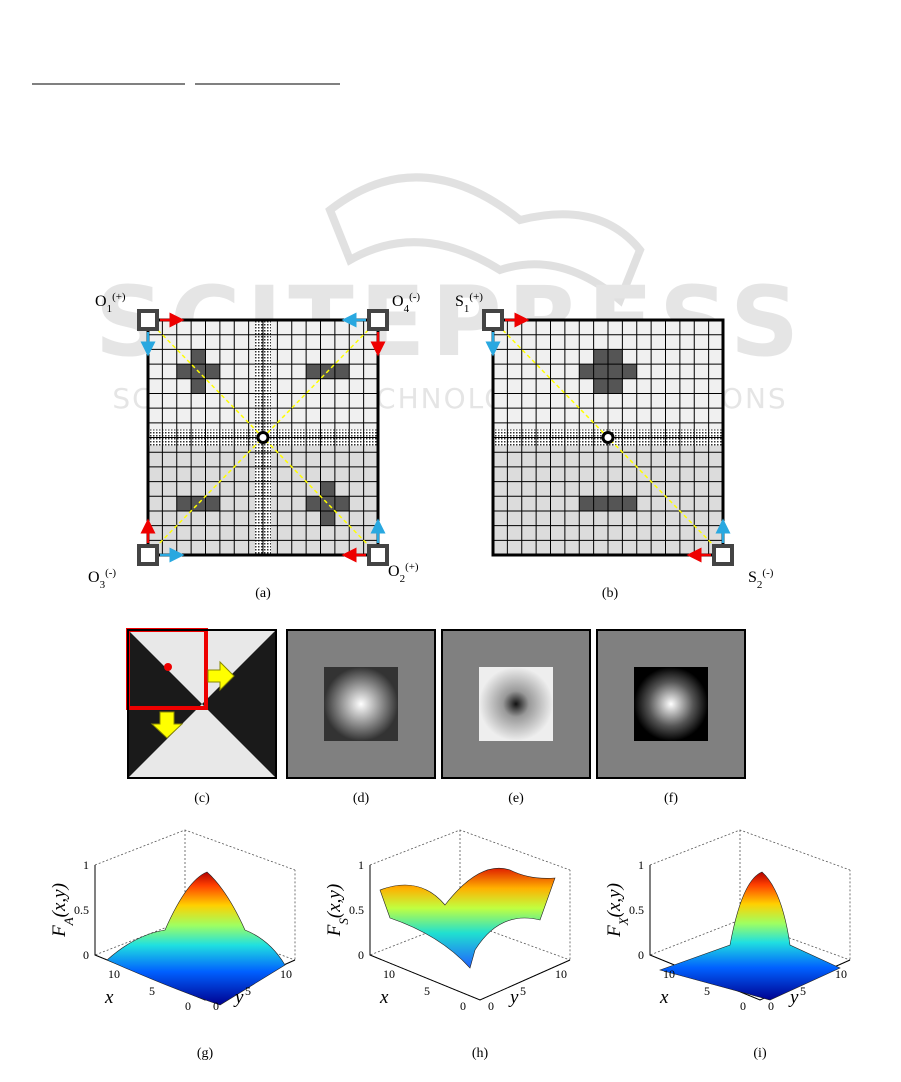 Image resolution: width=901 pixels, height=1082 pixels. Describe the element at coordinates (167, 725) in the screenshot. I see `arrow-down` at that location.